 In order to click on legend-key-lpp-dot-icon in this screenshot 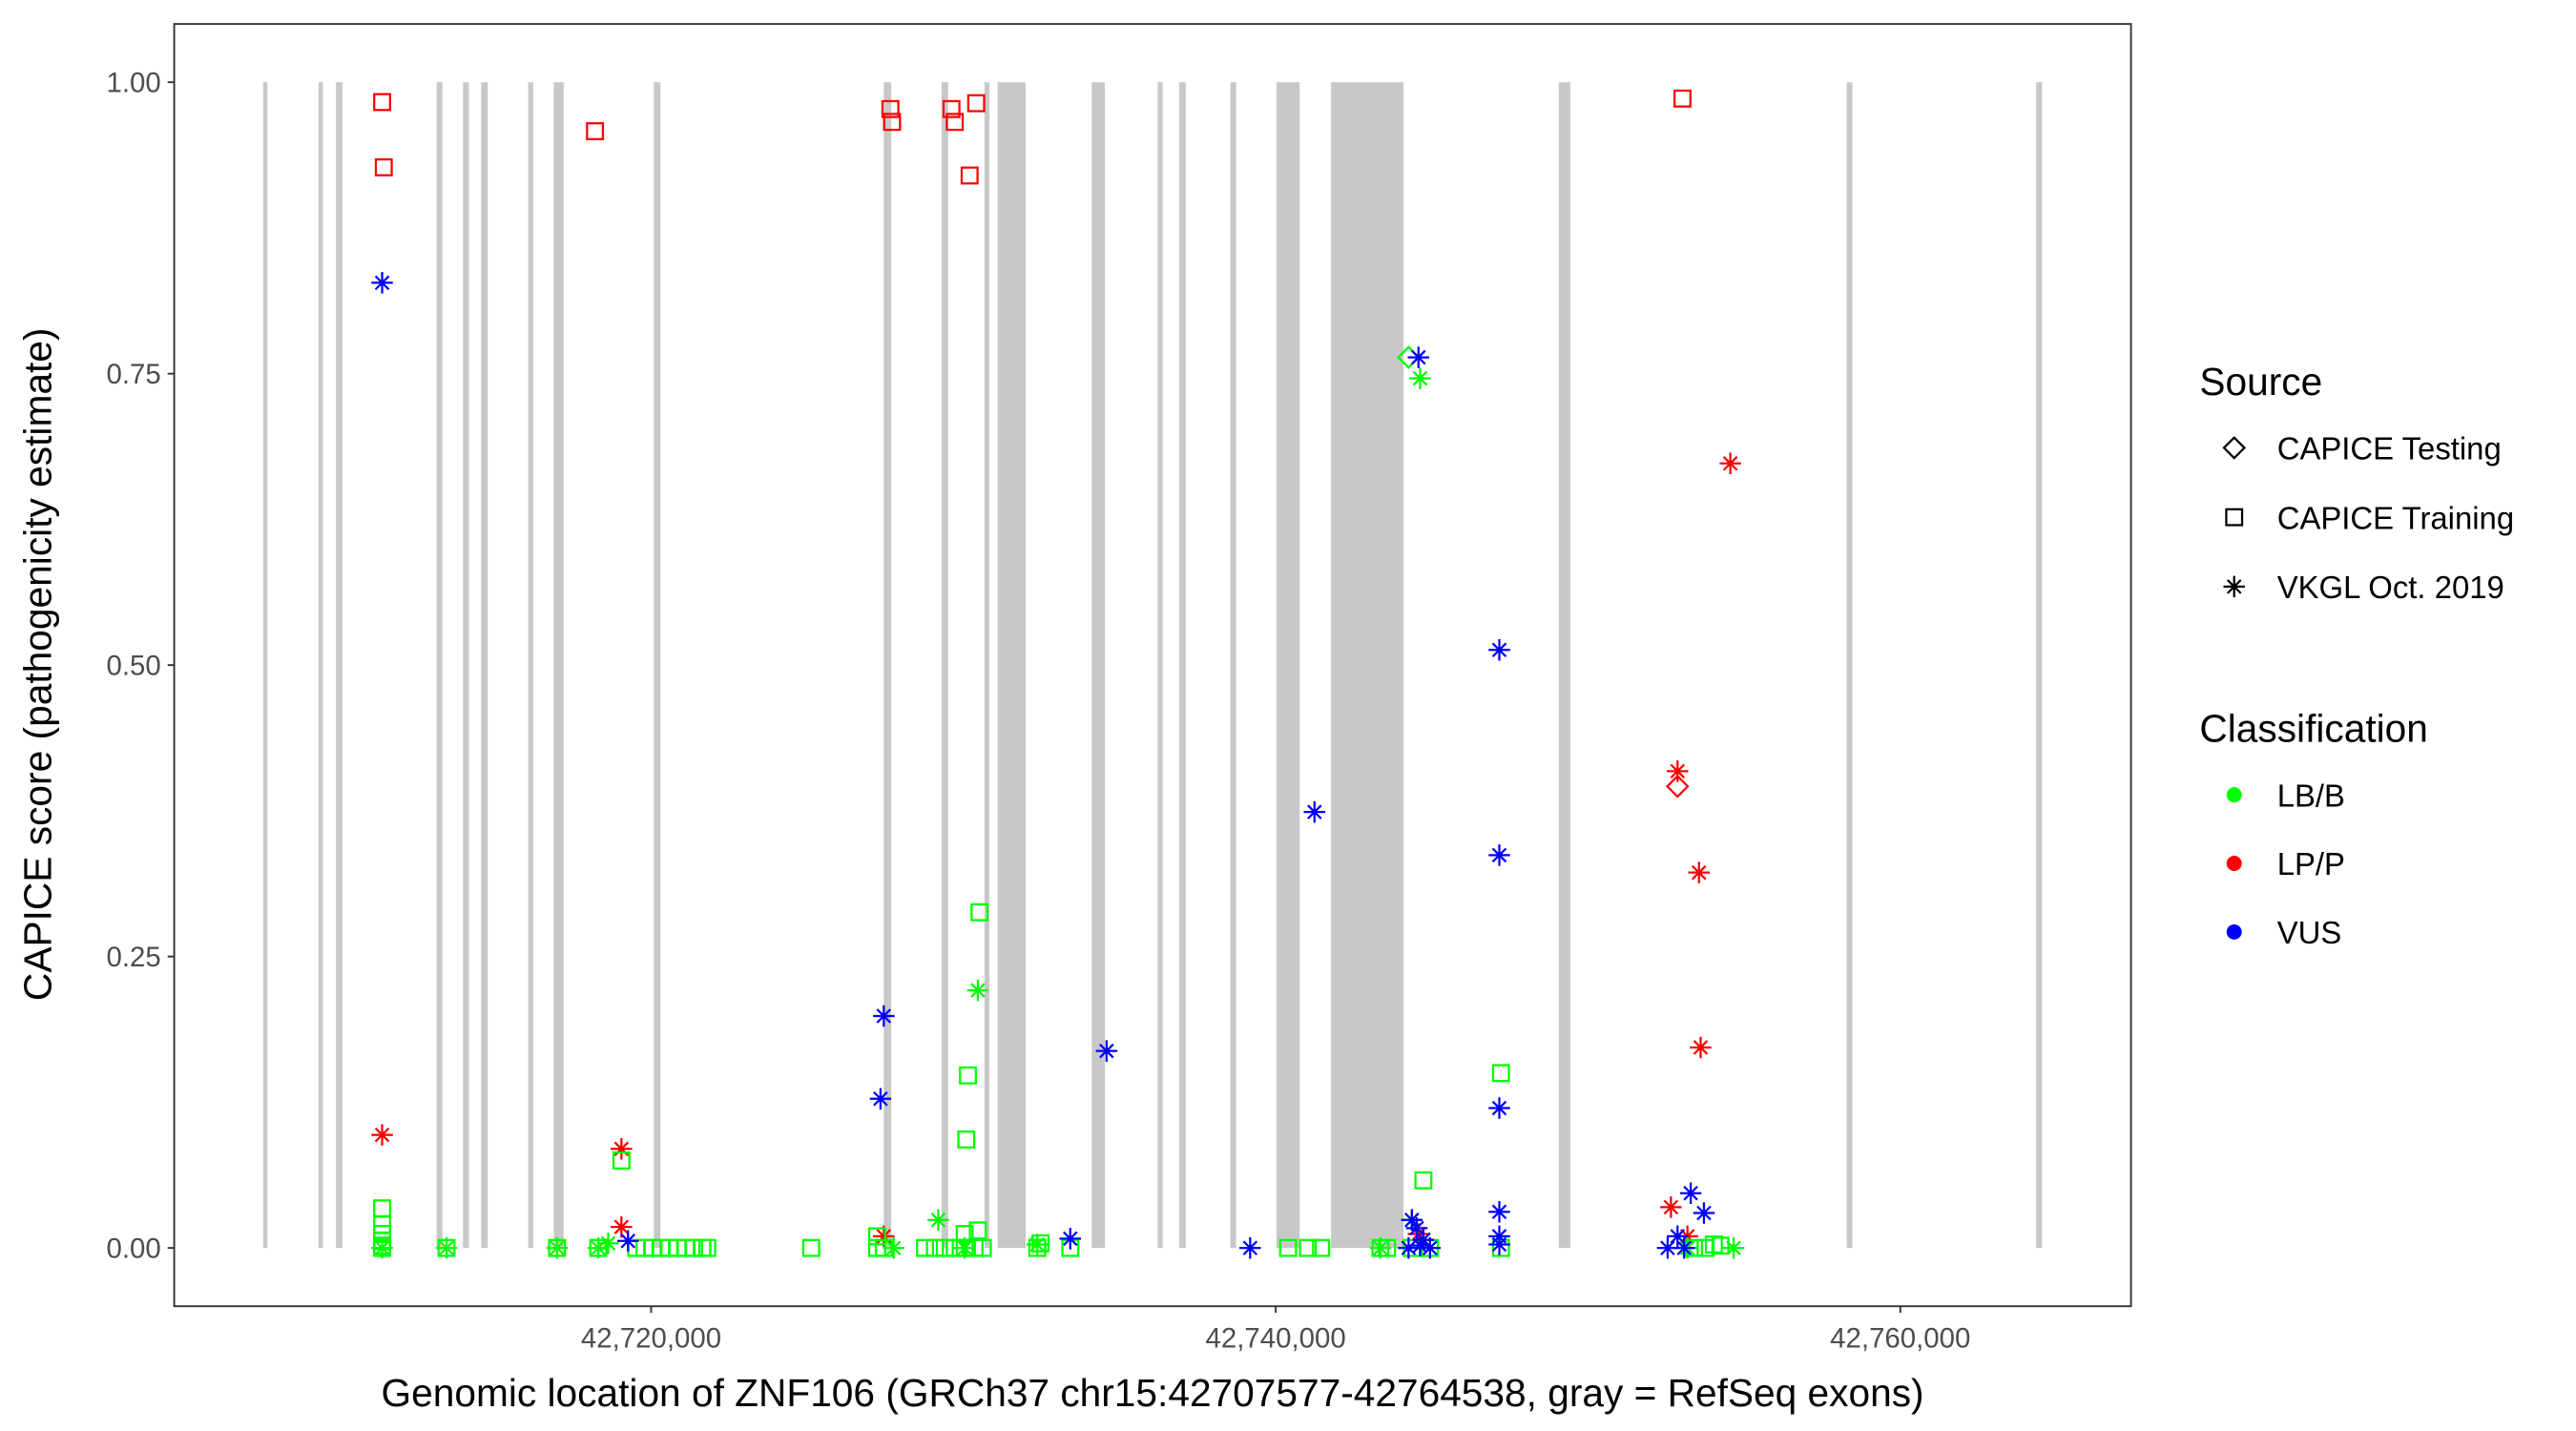, I will do `click(2234, 863)`.